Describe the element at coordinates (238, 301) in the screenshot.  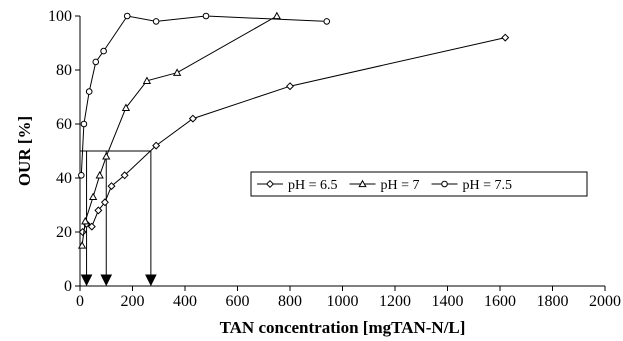
I see `x-tick-label: 600` at that location.